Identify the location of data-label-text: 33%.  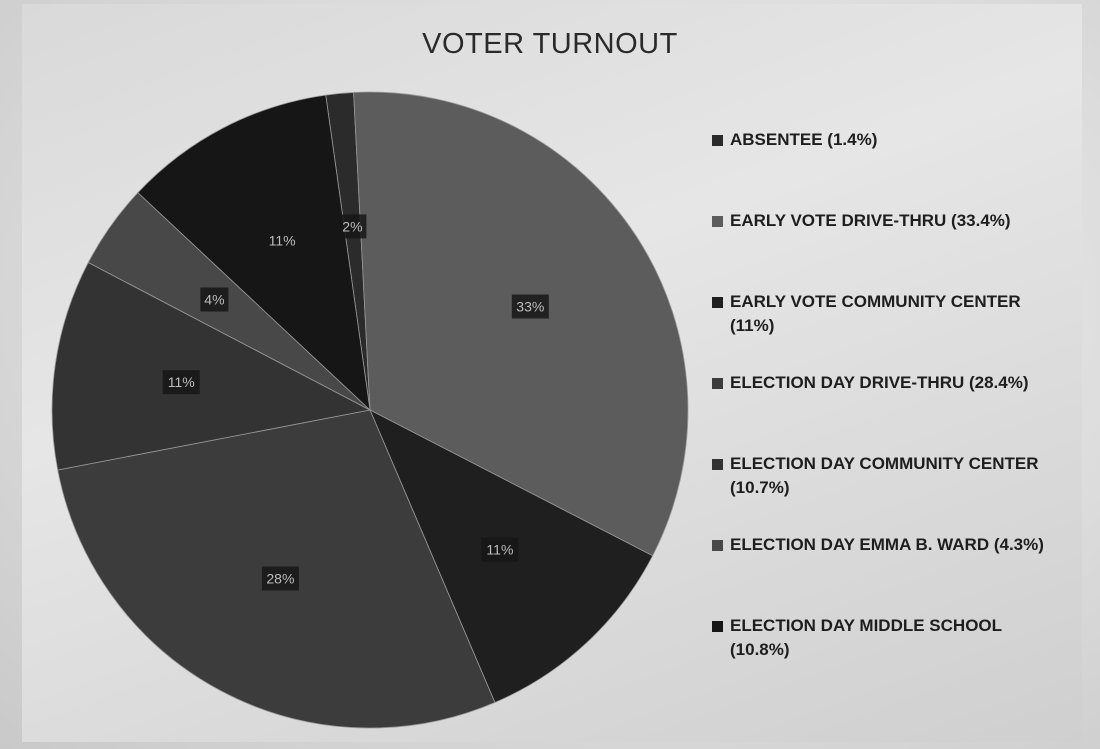
(530, 307).